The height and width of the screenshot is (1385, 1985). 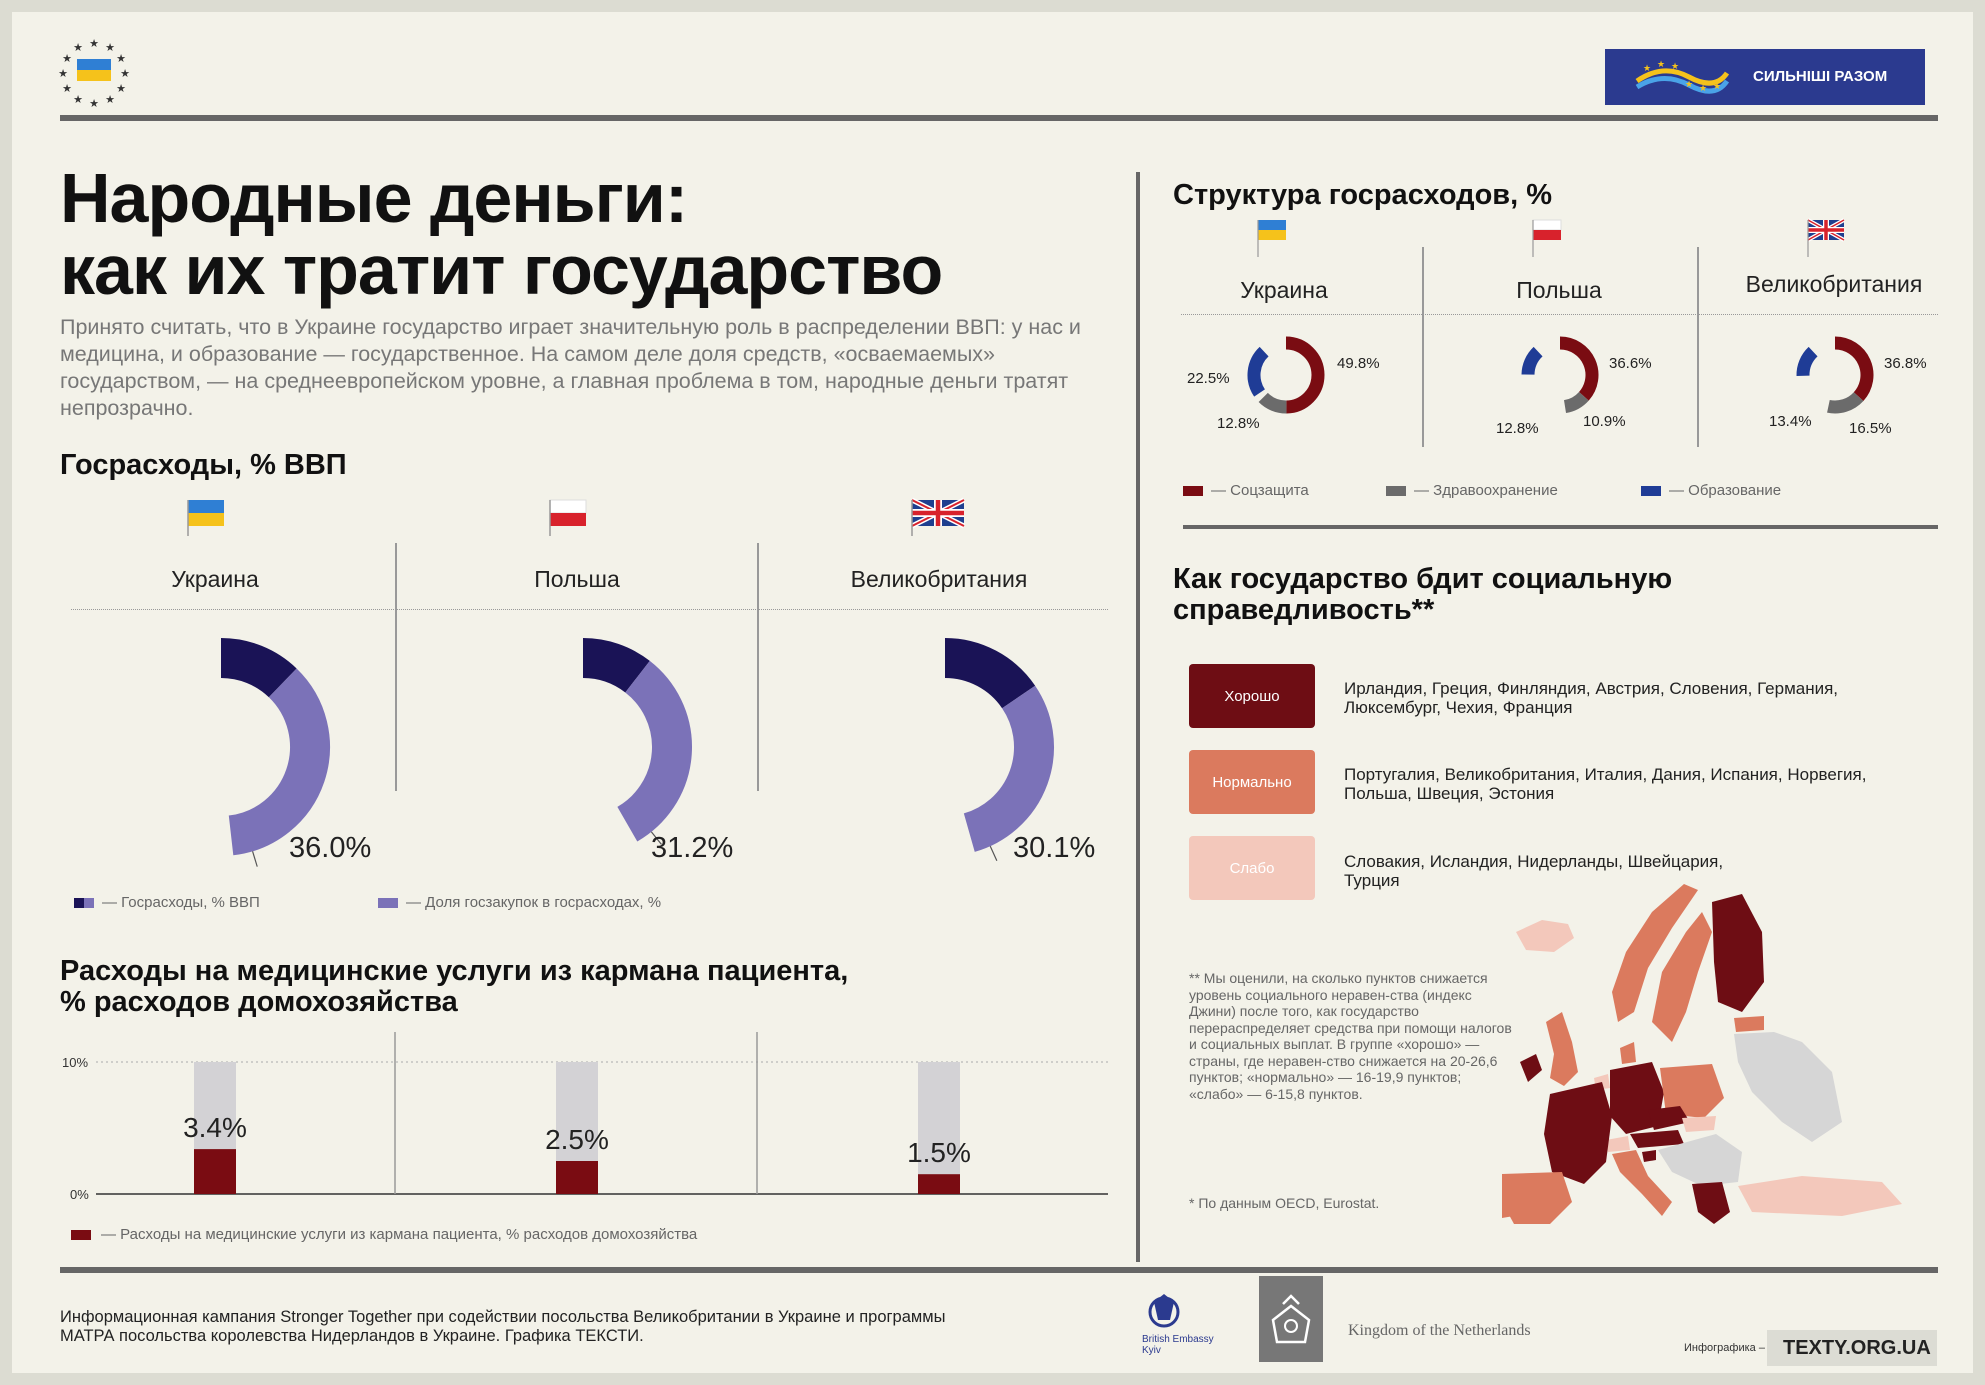 What do you see at coordinates (167, 902) in the screenshot?
I see `gdp-legend-spending: — Госрасходы, % ВВП` at bounding box center [167, 902].